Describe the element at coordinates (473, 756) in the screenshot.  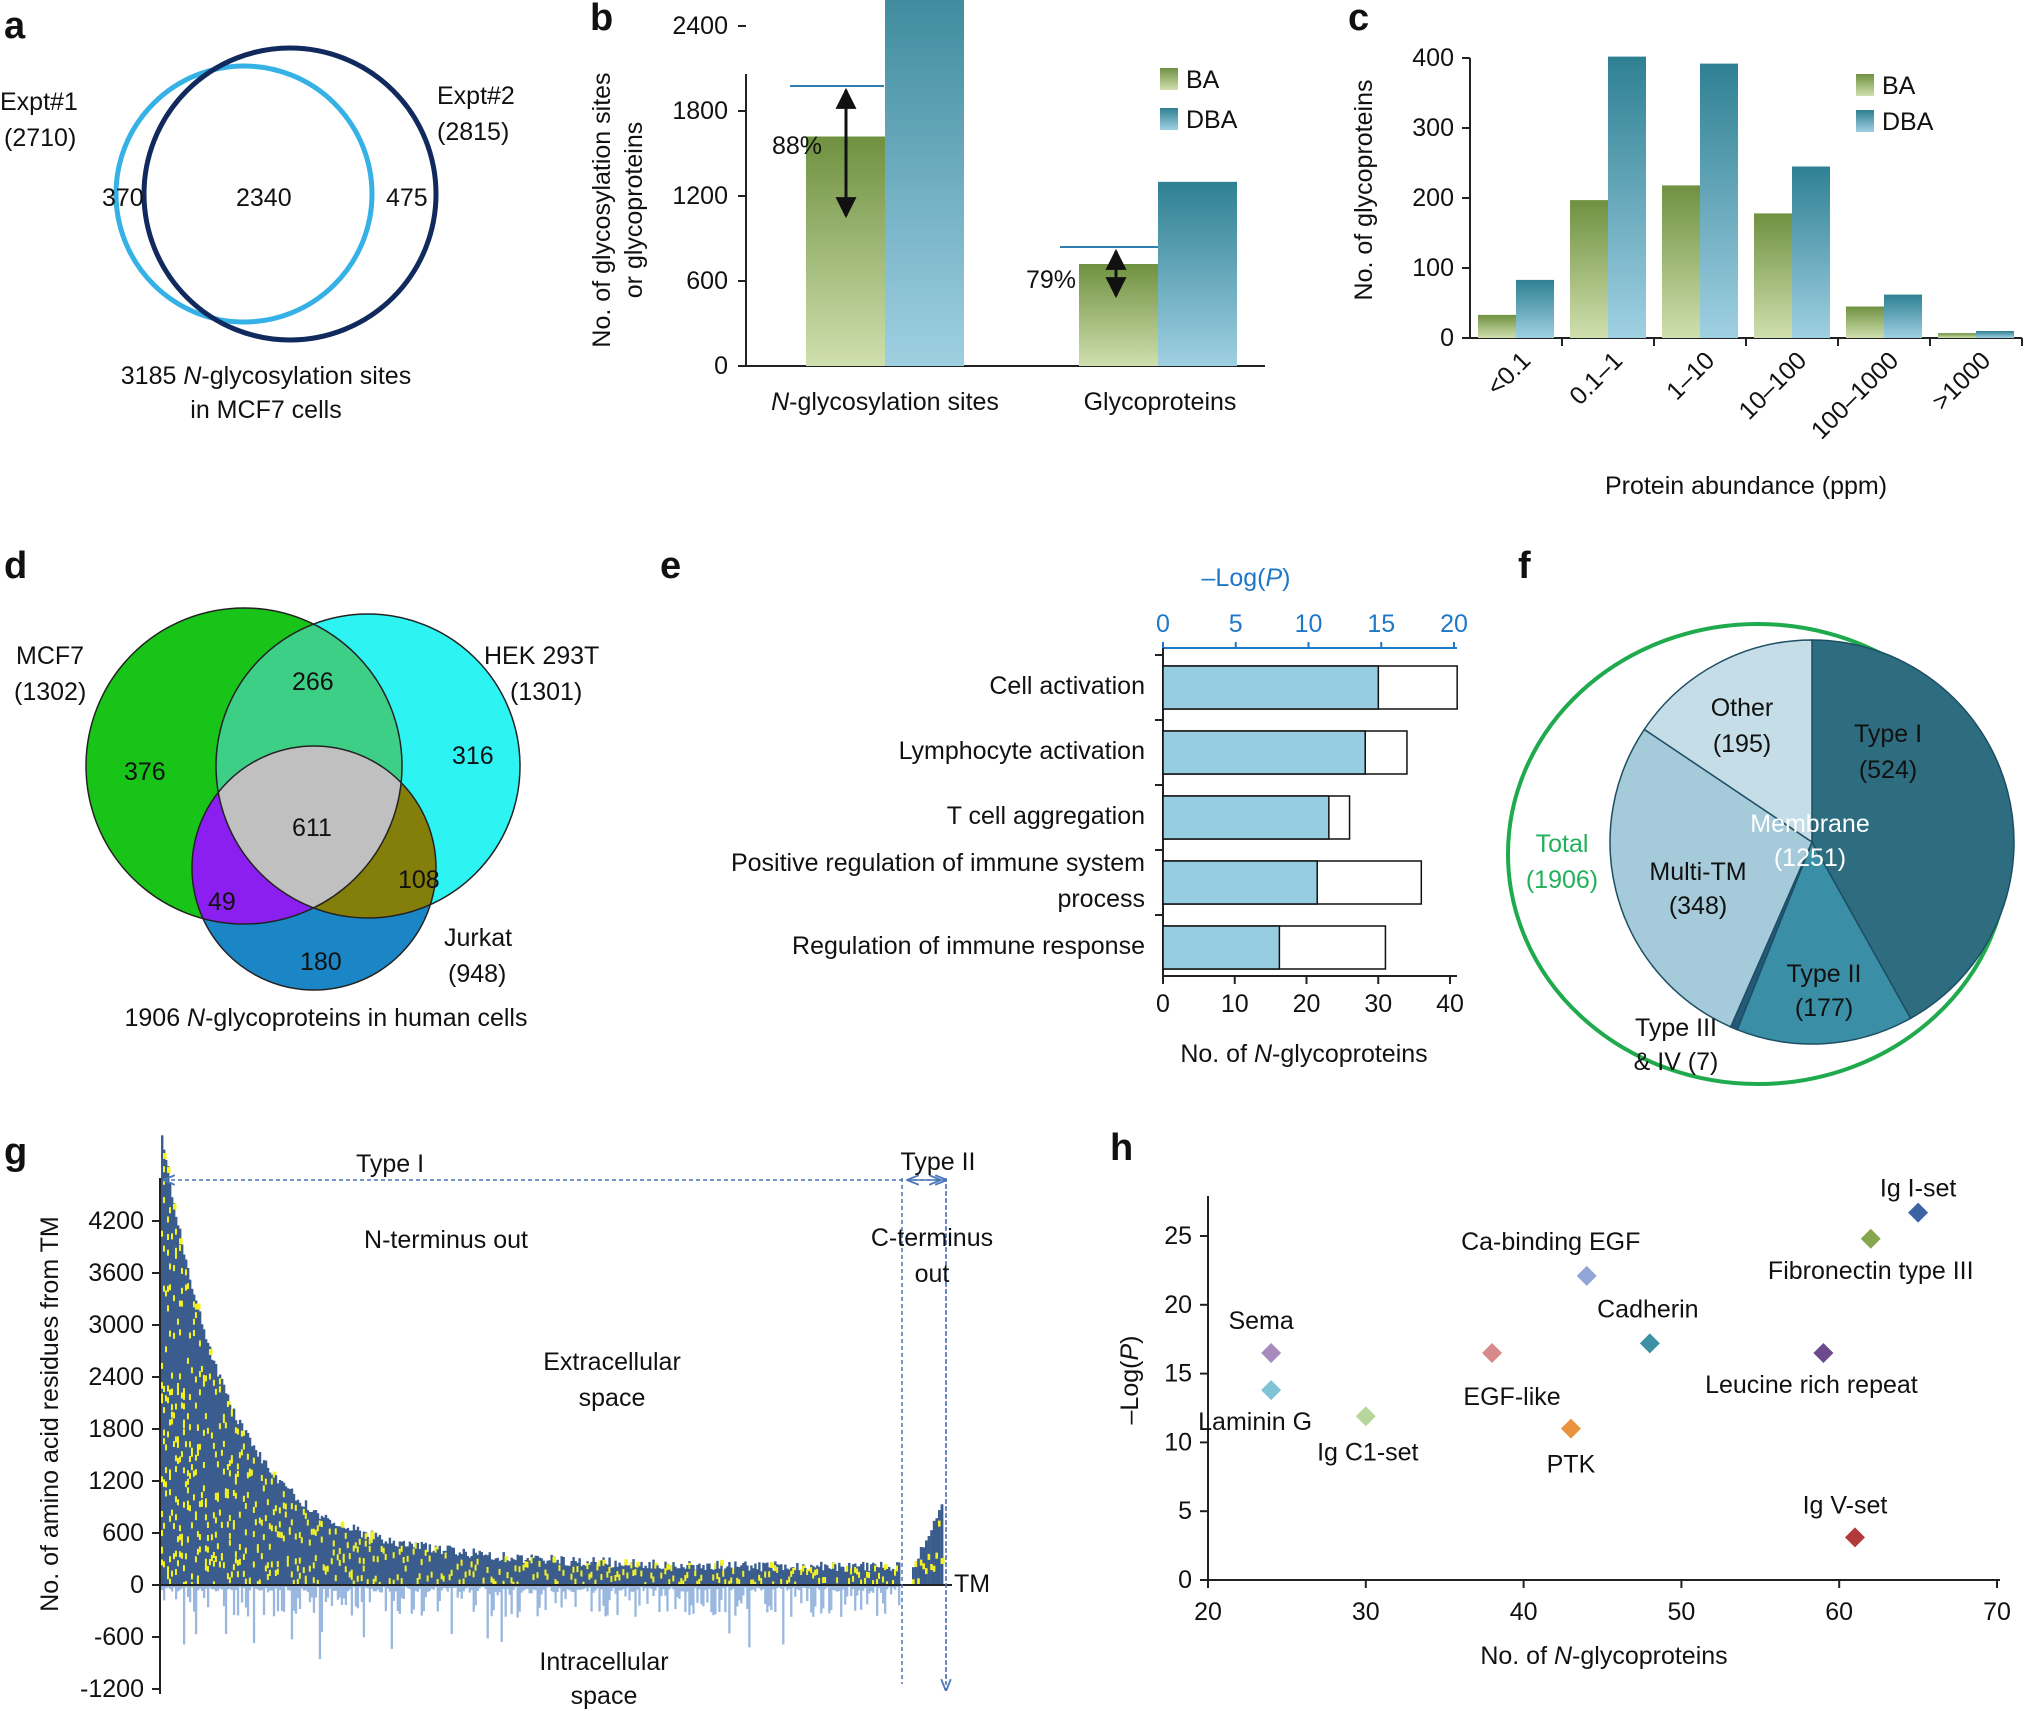
I see `venn-d-hek-only: 316` at that location.